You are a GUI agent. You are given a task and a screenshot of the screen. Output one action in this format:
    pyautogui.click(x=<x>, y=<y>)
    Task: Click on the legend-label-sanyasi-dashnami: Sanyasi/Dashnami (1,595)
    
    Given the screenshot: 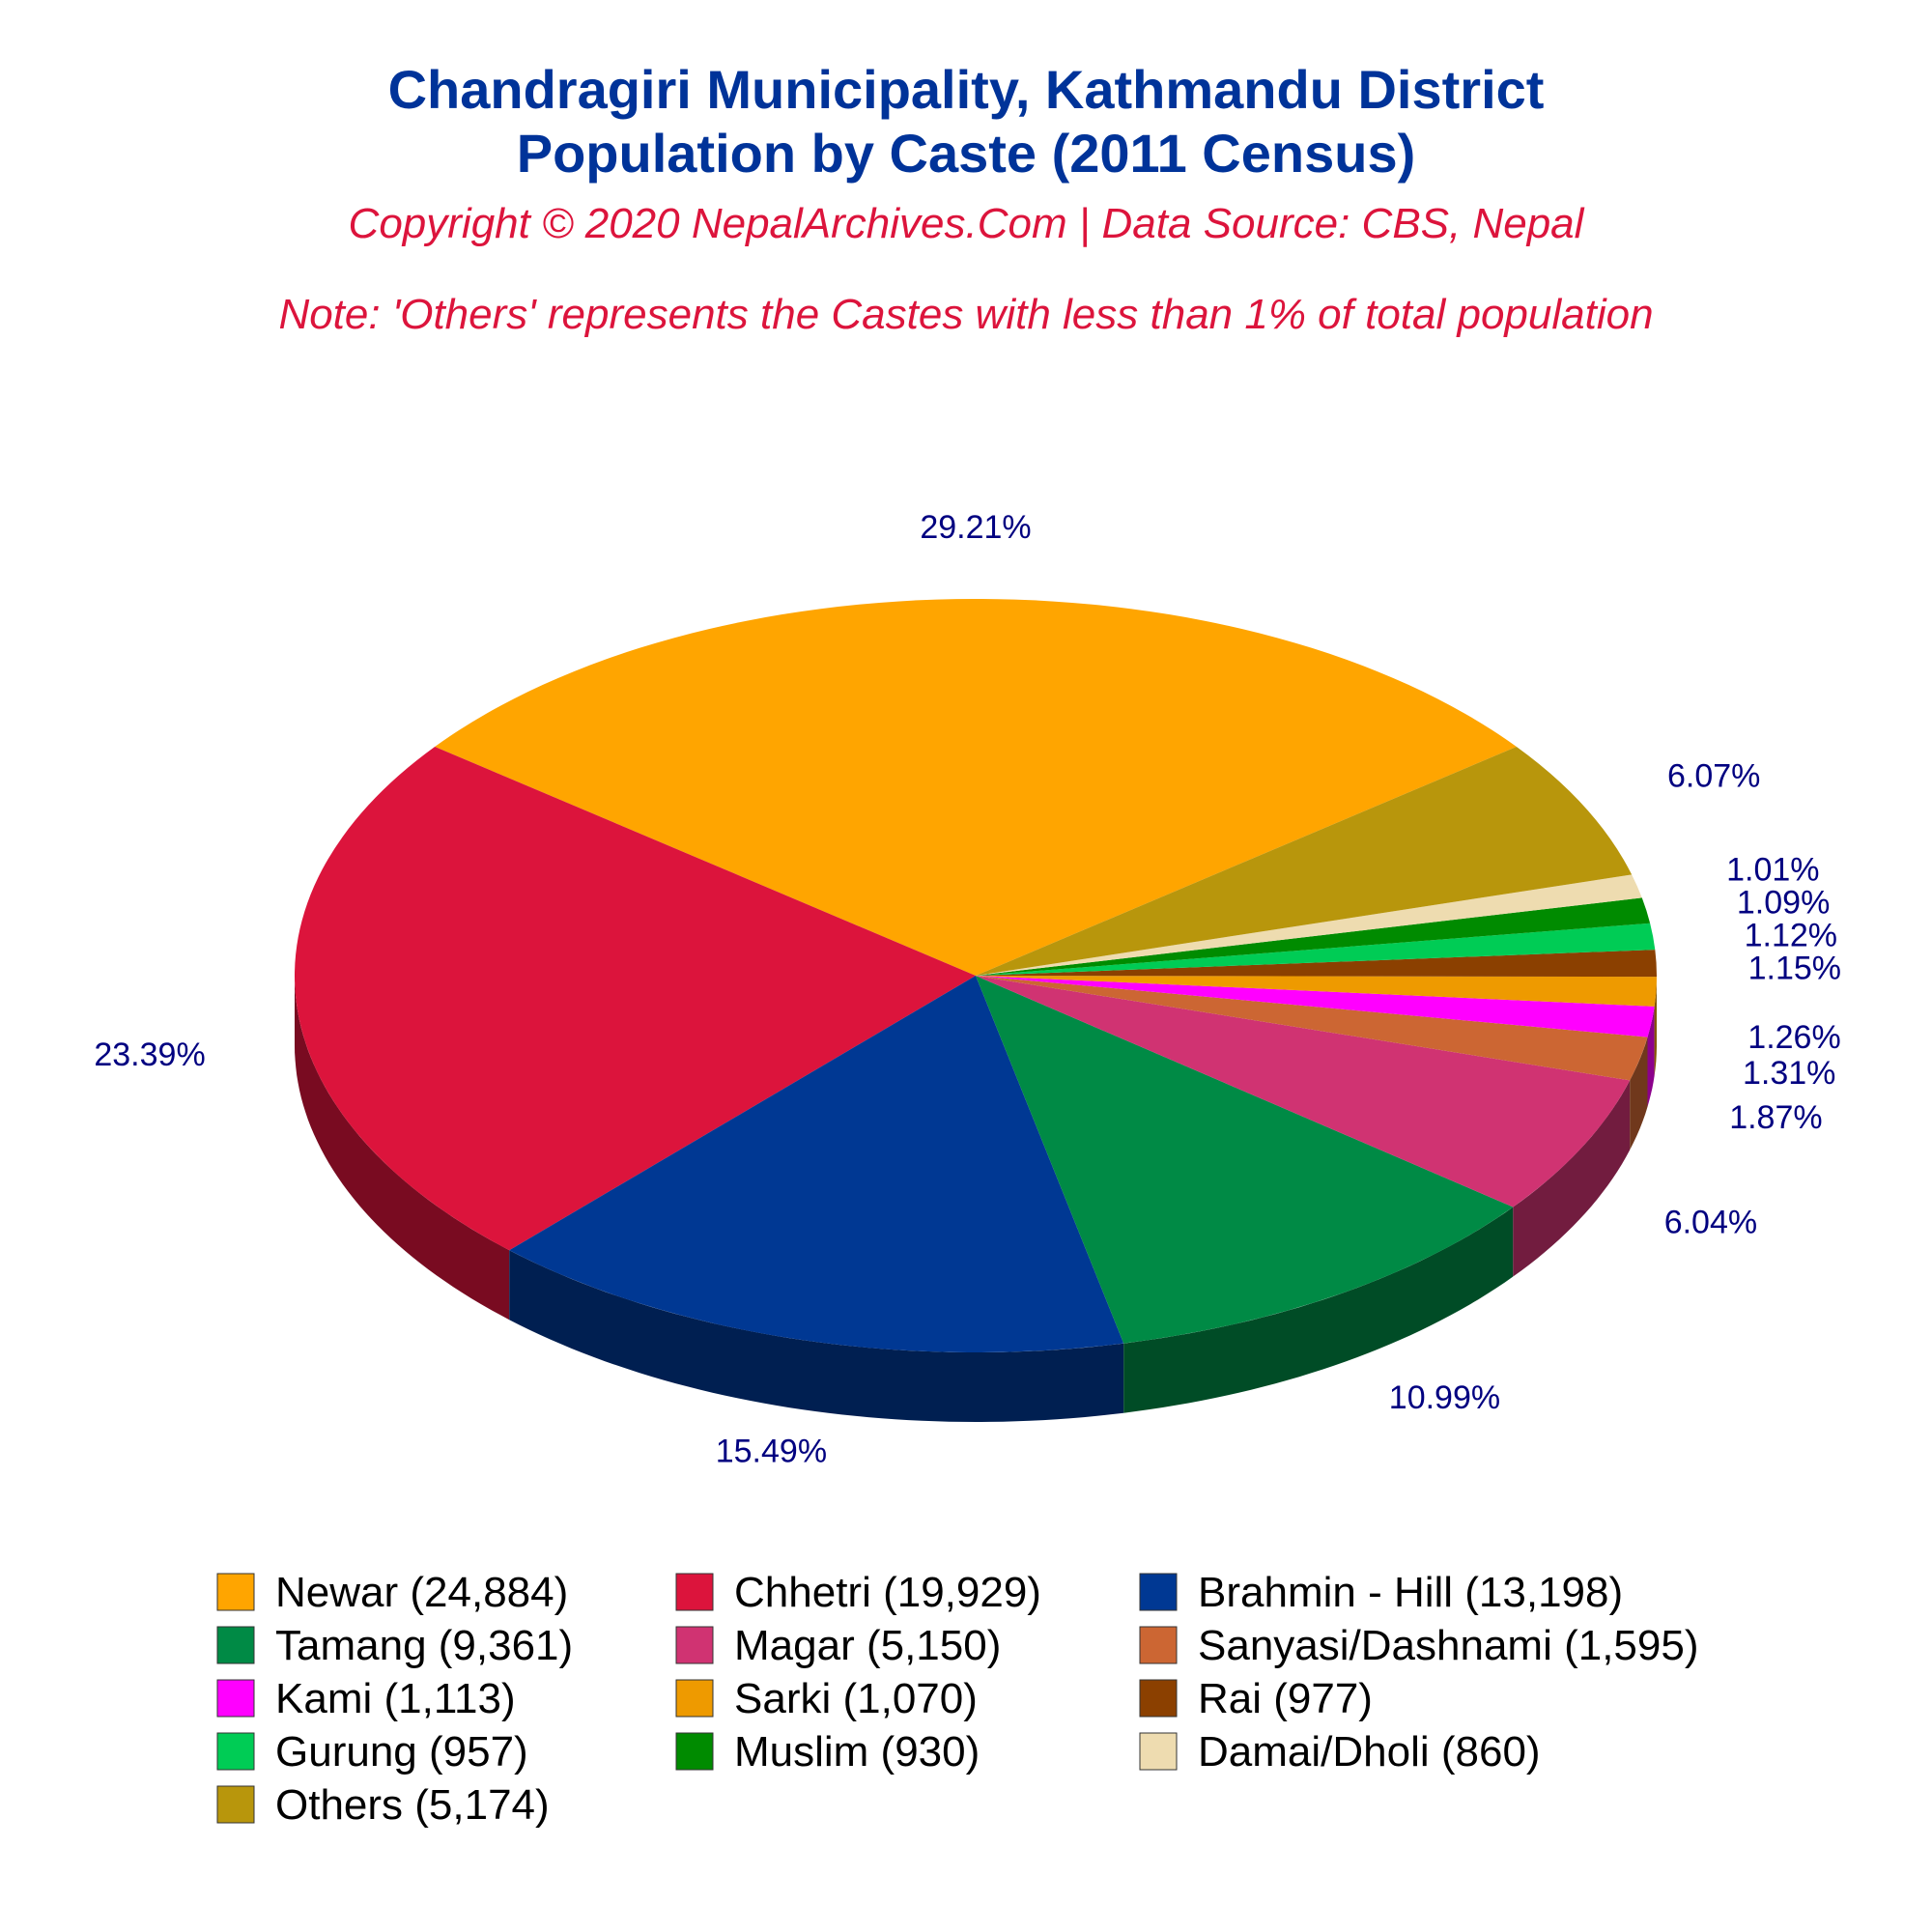 What is the action you would take?
    pyautogui.click(x=1448, y=1645)
    